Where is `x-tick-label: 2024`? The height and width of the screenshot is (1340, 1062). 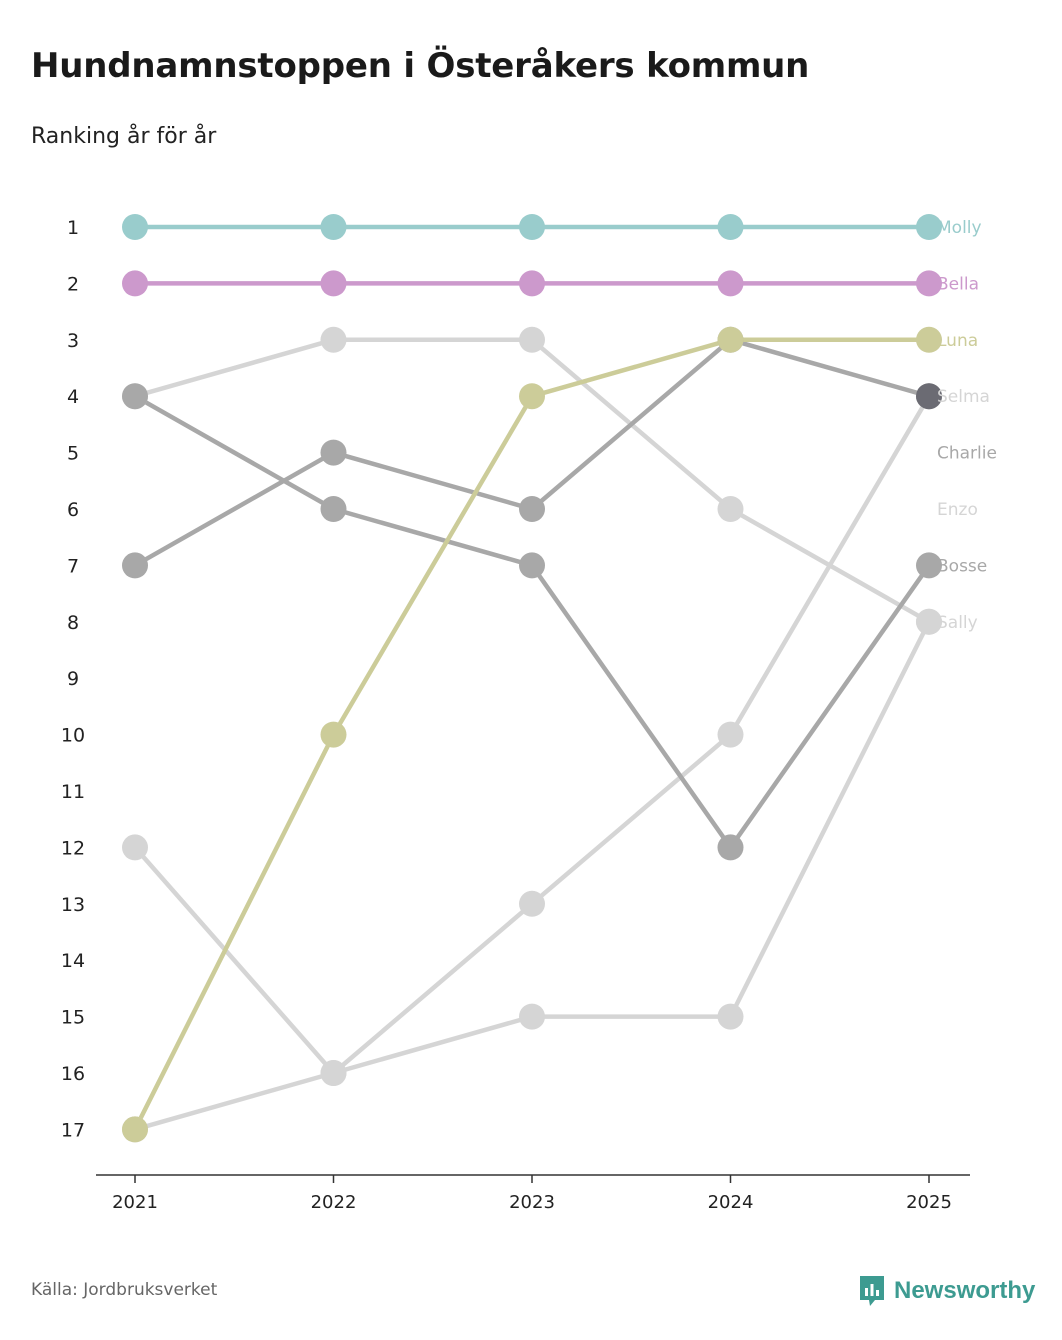 x-tick-label: 2024 is located at coordinates (731, 1202).